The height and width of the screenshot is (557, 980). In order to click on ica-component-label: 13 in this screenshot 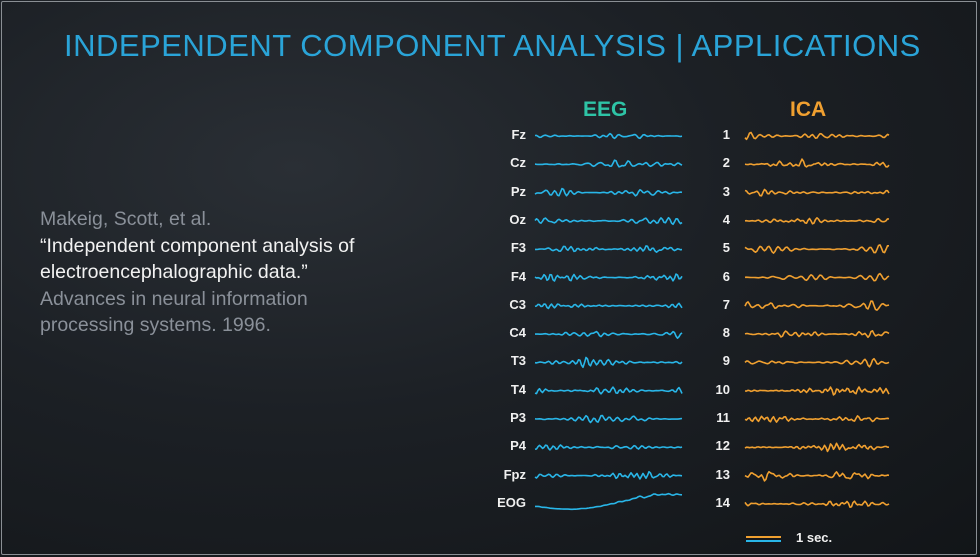, I will do `click(722, 474)`.